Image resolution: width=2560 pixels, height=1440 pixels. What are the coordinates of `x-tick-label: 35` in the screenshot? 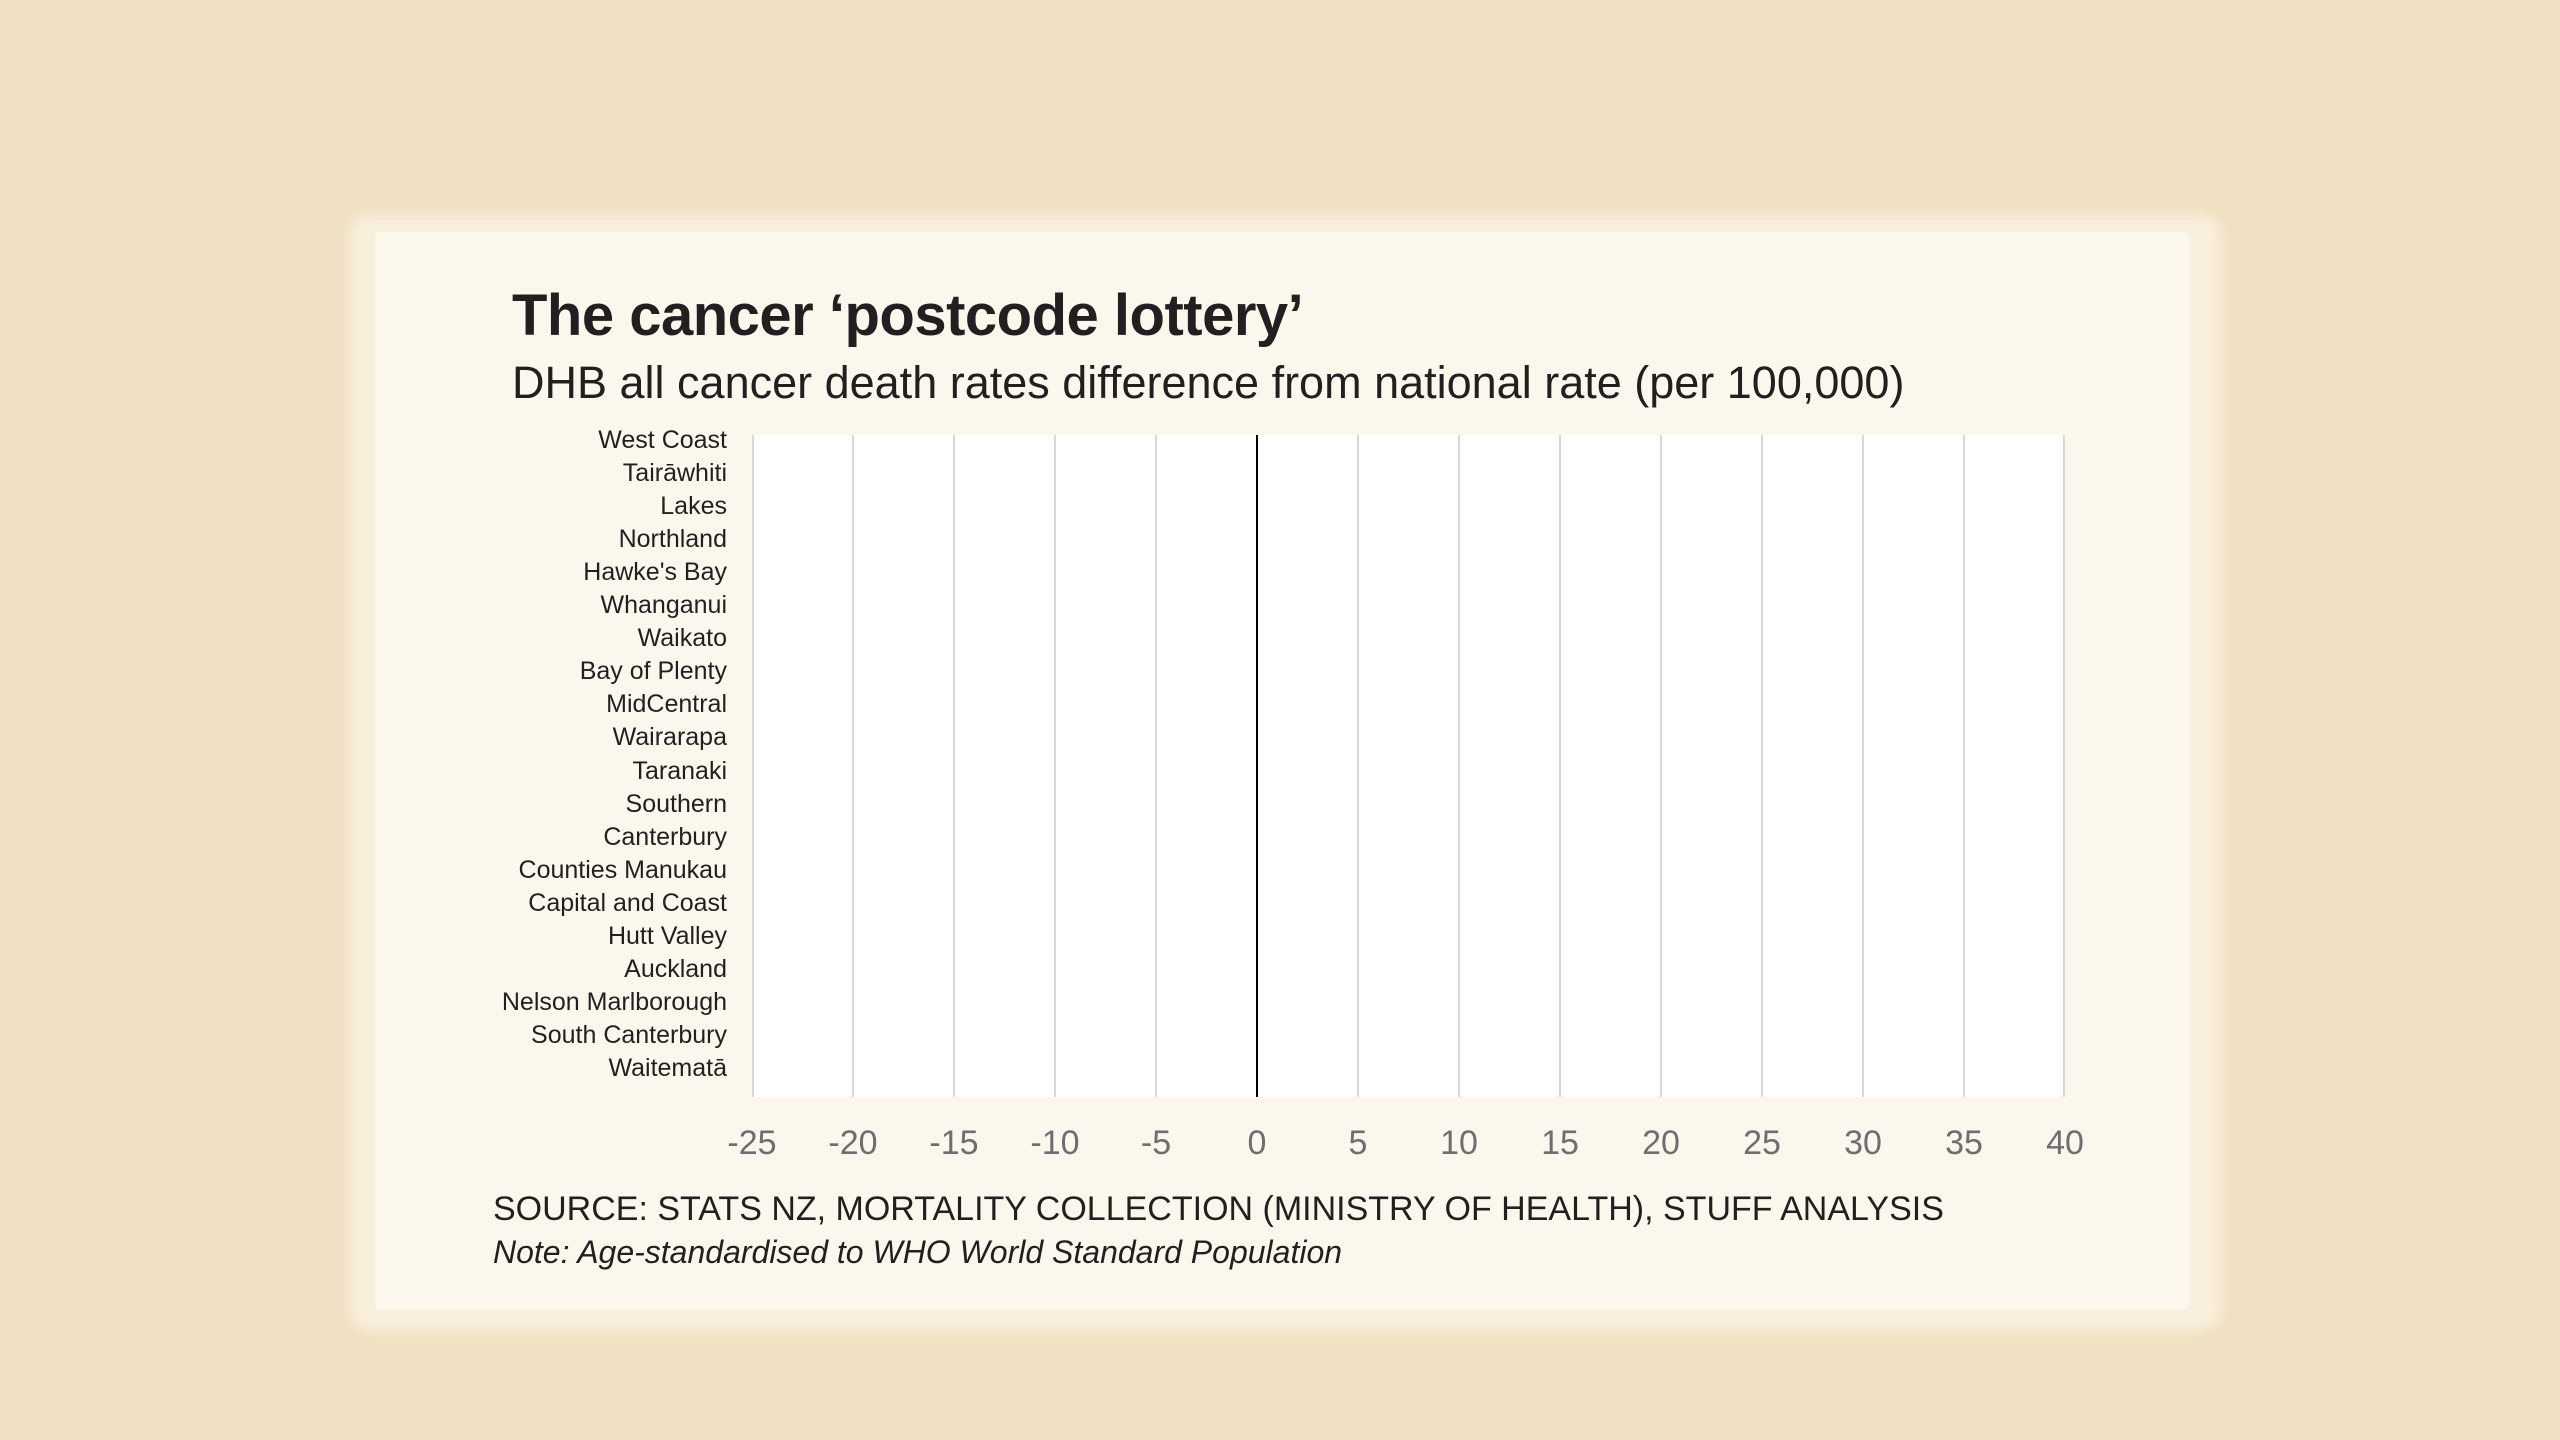 It's located at (1964, 1143).